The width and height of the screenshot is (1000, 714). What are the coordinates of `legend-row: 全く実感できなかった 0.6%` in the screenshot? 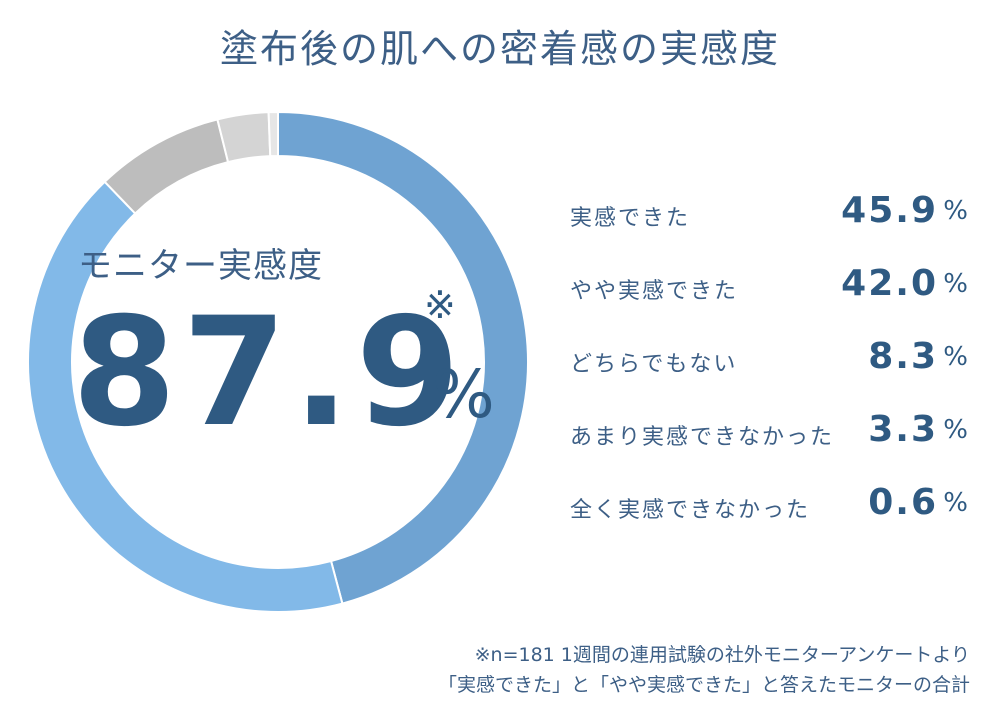 It's located at (770, 518).